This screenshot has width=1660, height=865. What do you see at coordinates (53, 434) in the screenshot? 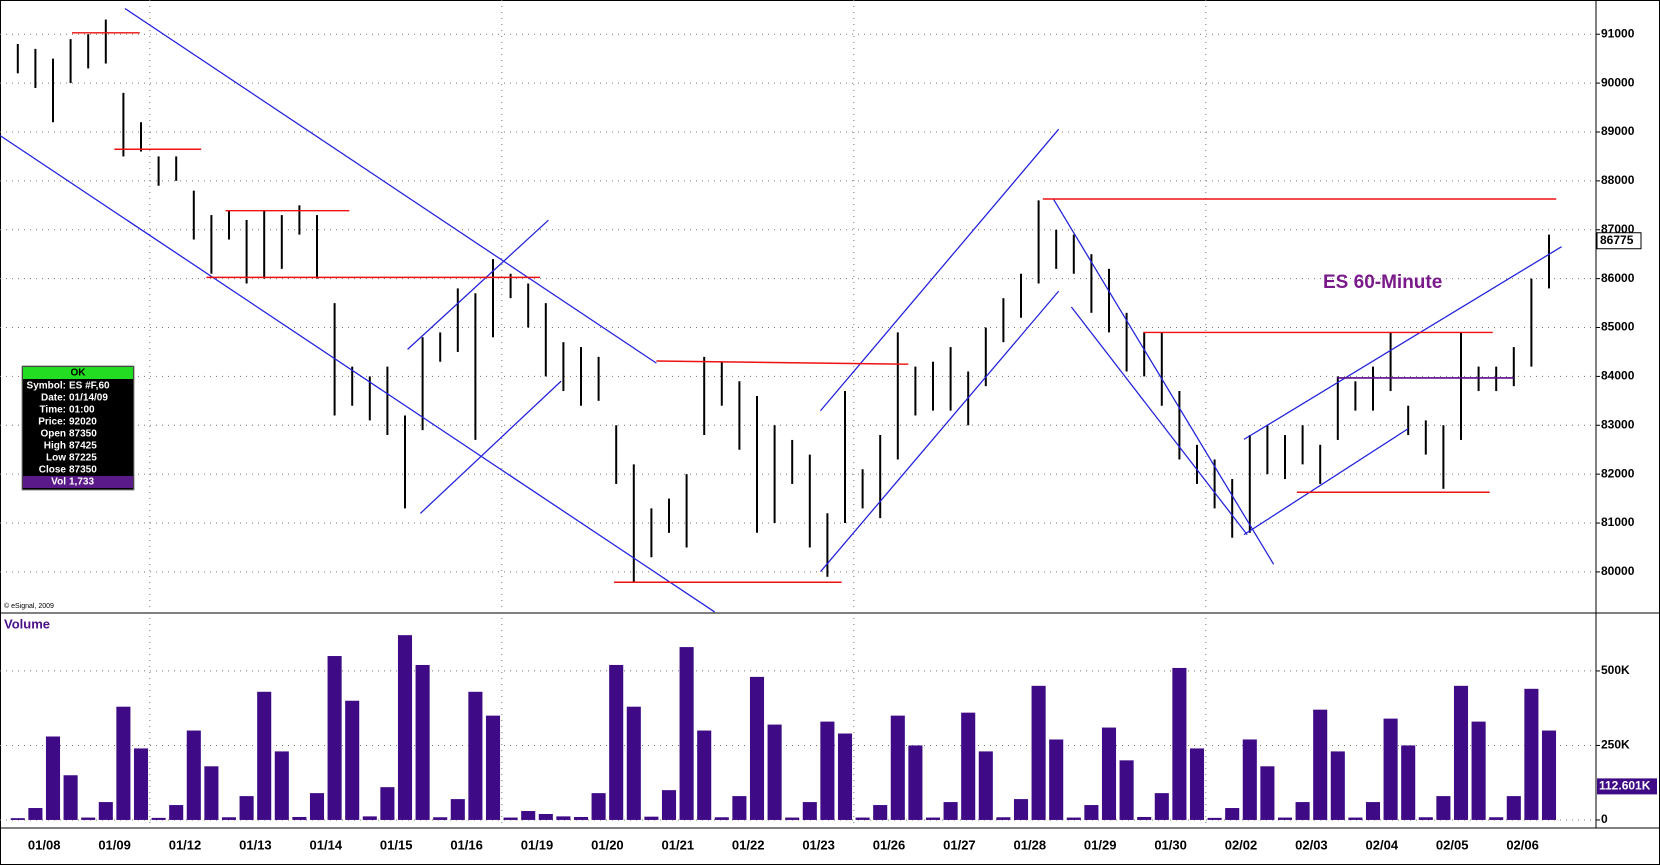
I see `info-label: Open` at bounding box center [53, 434].